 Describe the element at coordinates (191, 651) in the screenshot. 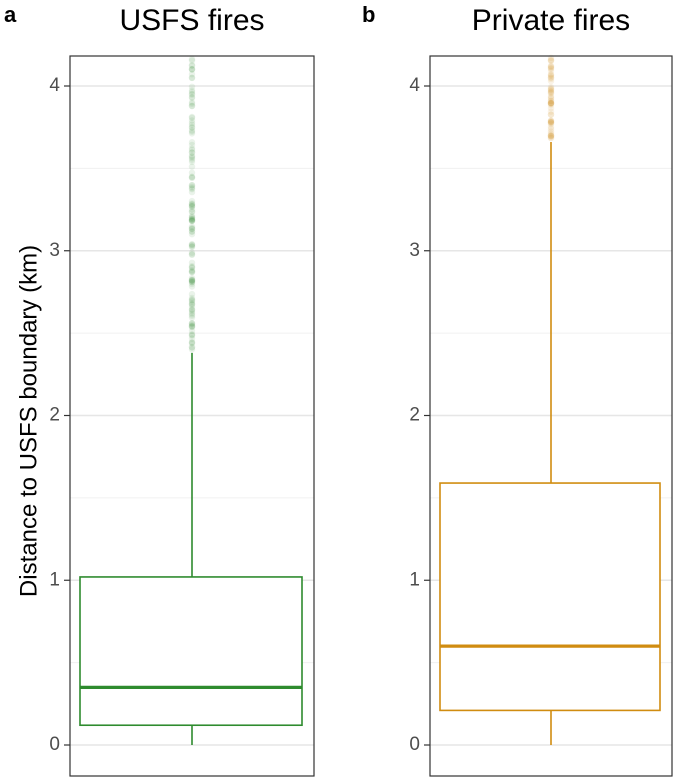

I see `panel-a-box` at that location.